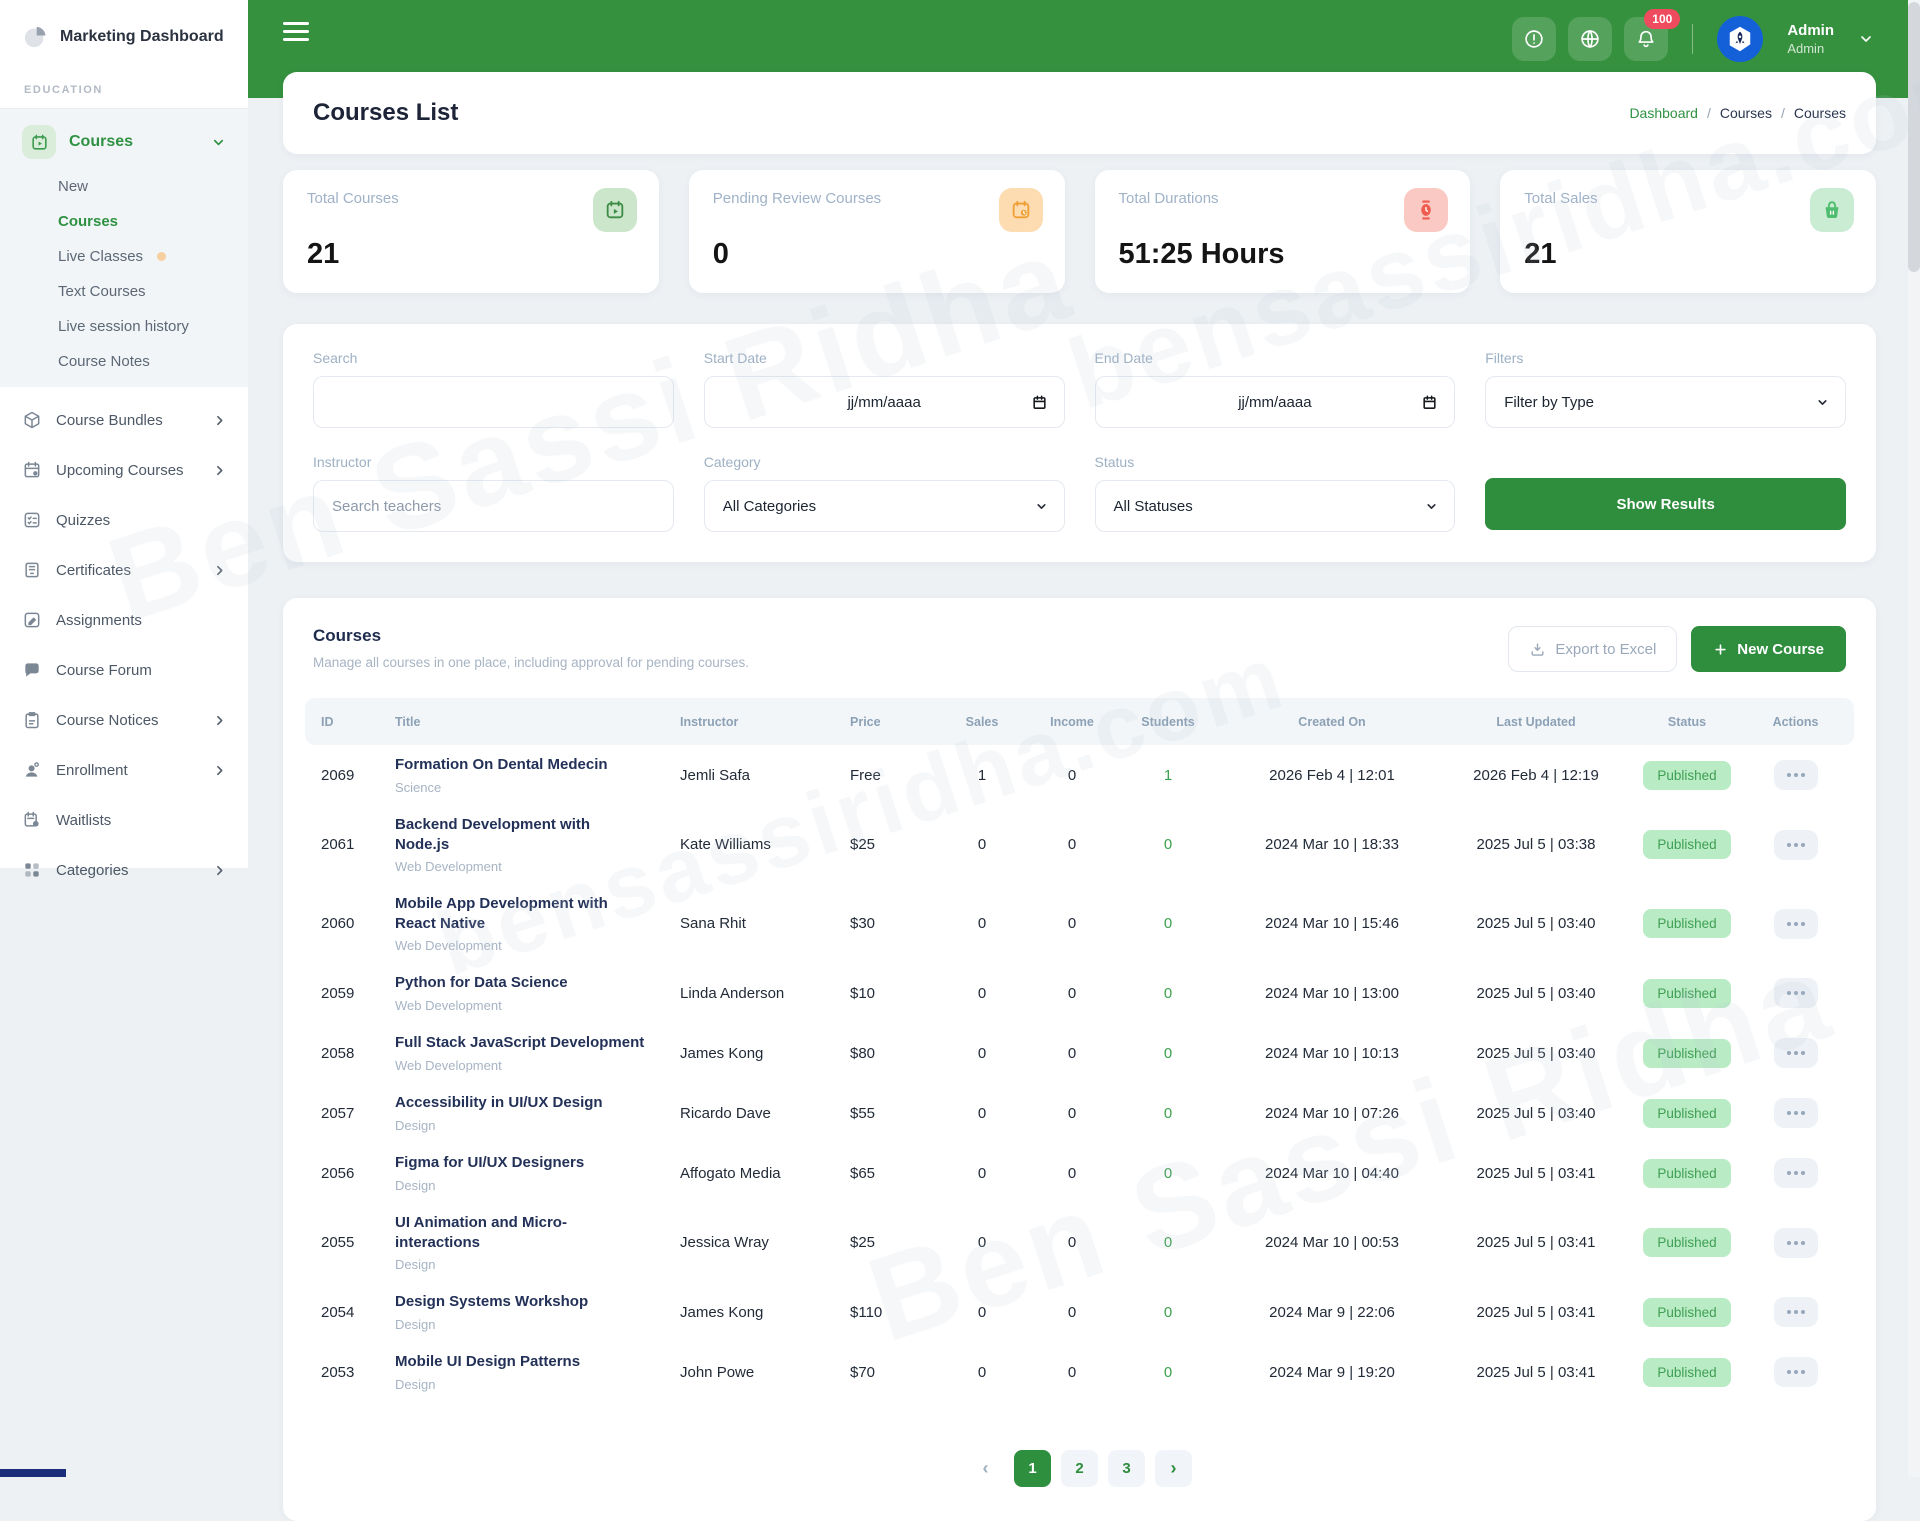 The height and width of the screenshot is (1521, 1920). Describe the element at coordinates (481, 1232) in the screenshot. I see `course-title-link: UI Animation and Micro-interactions` at that location.